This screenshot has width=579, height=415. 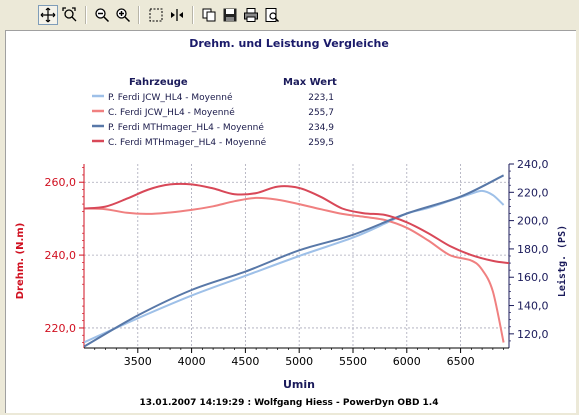 What do you see at coordinates (61, 182) in the screenshot?
I see `y-left-tick-label: 260,0` at bounding box center [61, 182].